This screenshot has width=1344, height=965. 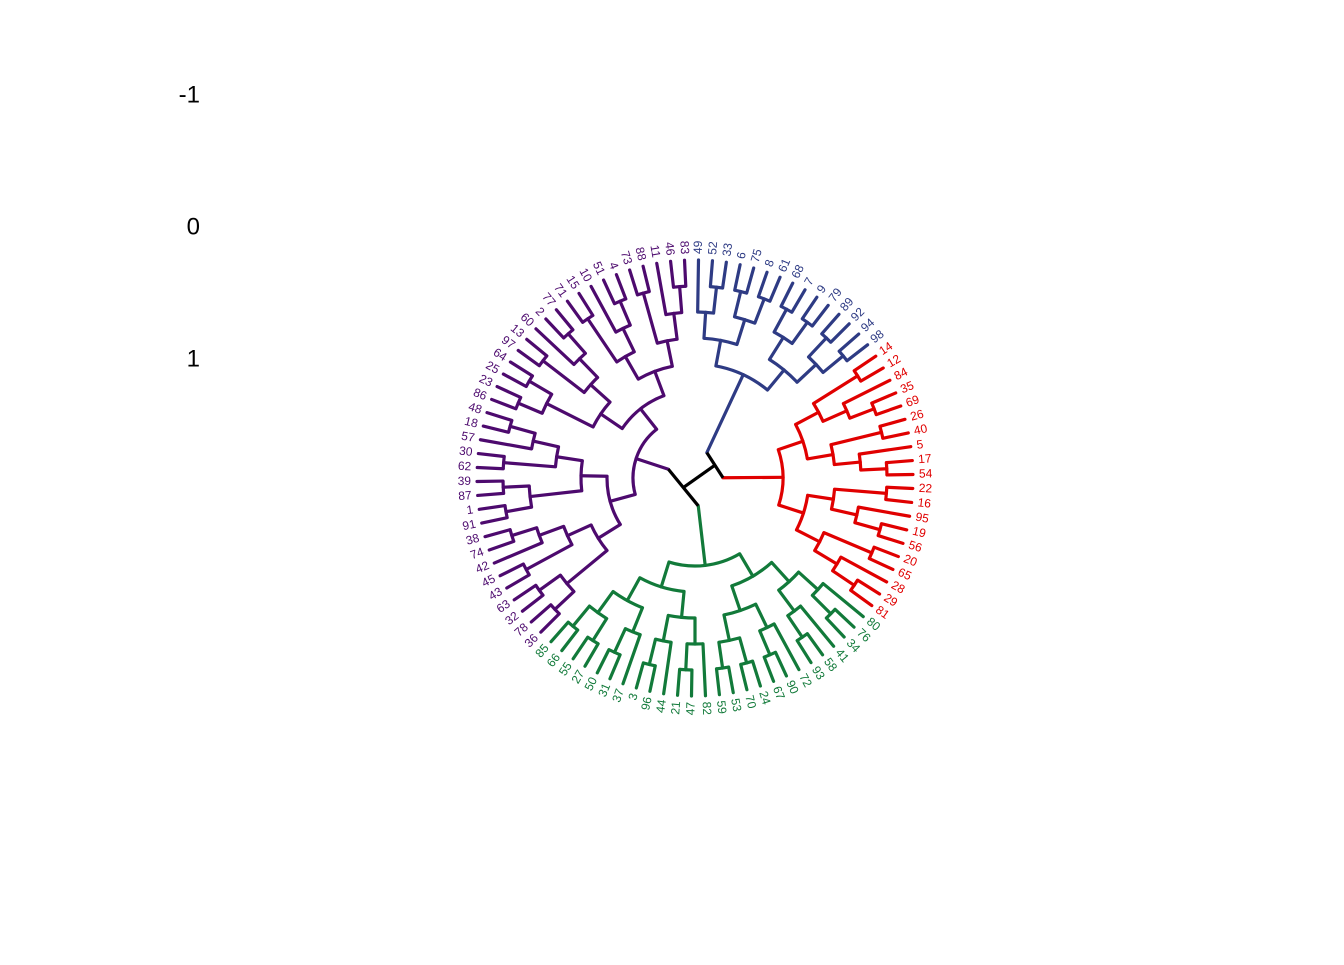 I want to click on leaf-label: 54, so click(x=926, y=473).